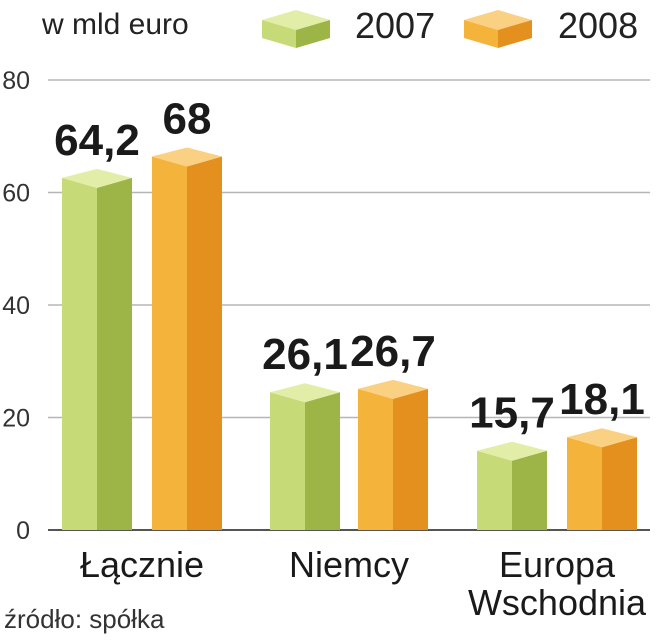 This screenshot has width=656, height=640. I want to click on value-label-2007-1: 26,1, so click(305, 354).